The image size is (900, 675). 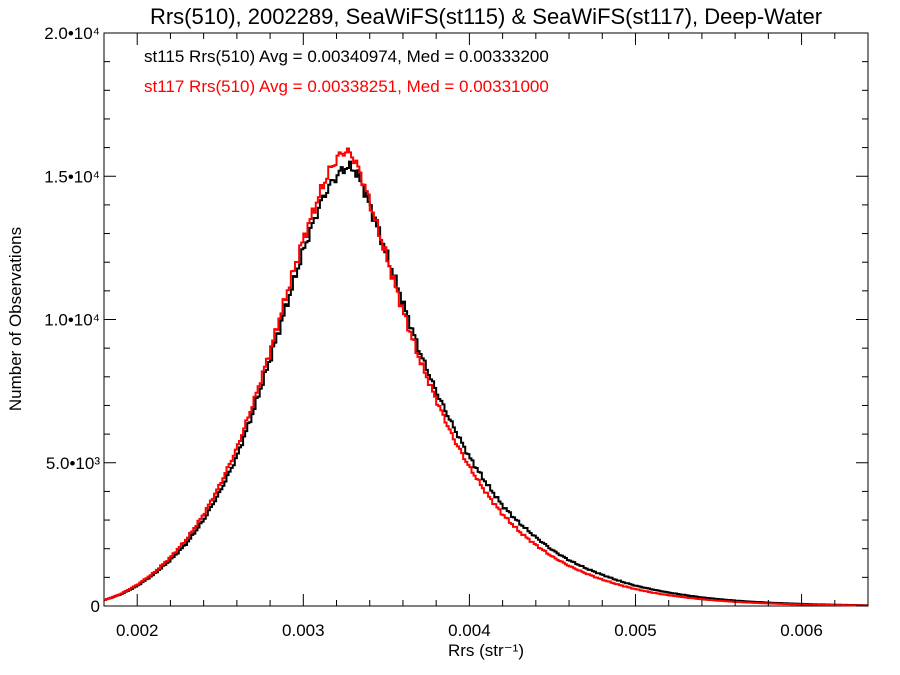 I want to click on x-tick-label-3: 0.005, so click(x=635, y=630).